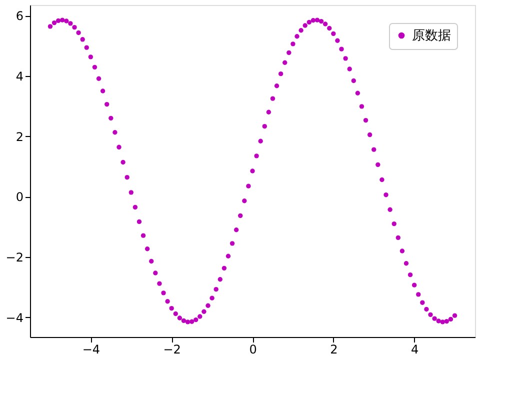 The image size is (522, 395). Describe the element at coordinates (334, 349) in the screenshot. I see `x-tick-label: 2` at that location.